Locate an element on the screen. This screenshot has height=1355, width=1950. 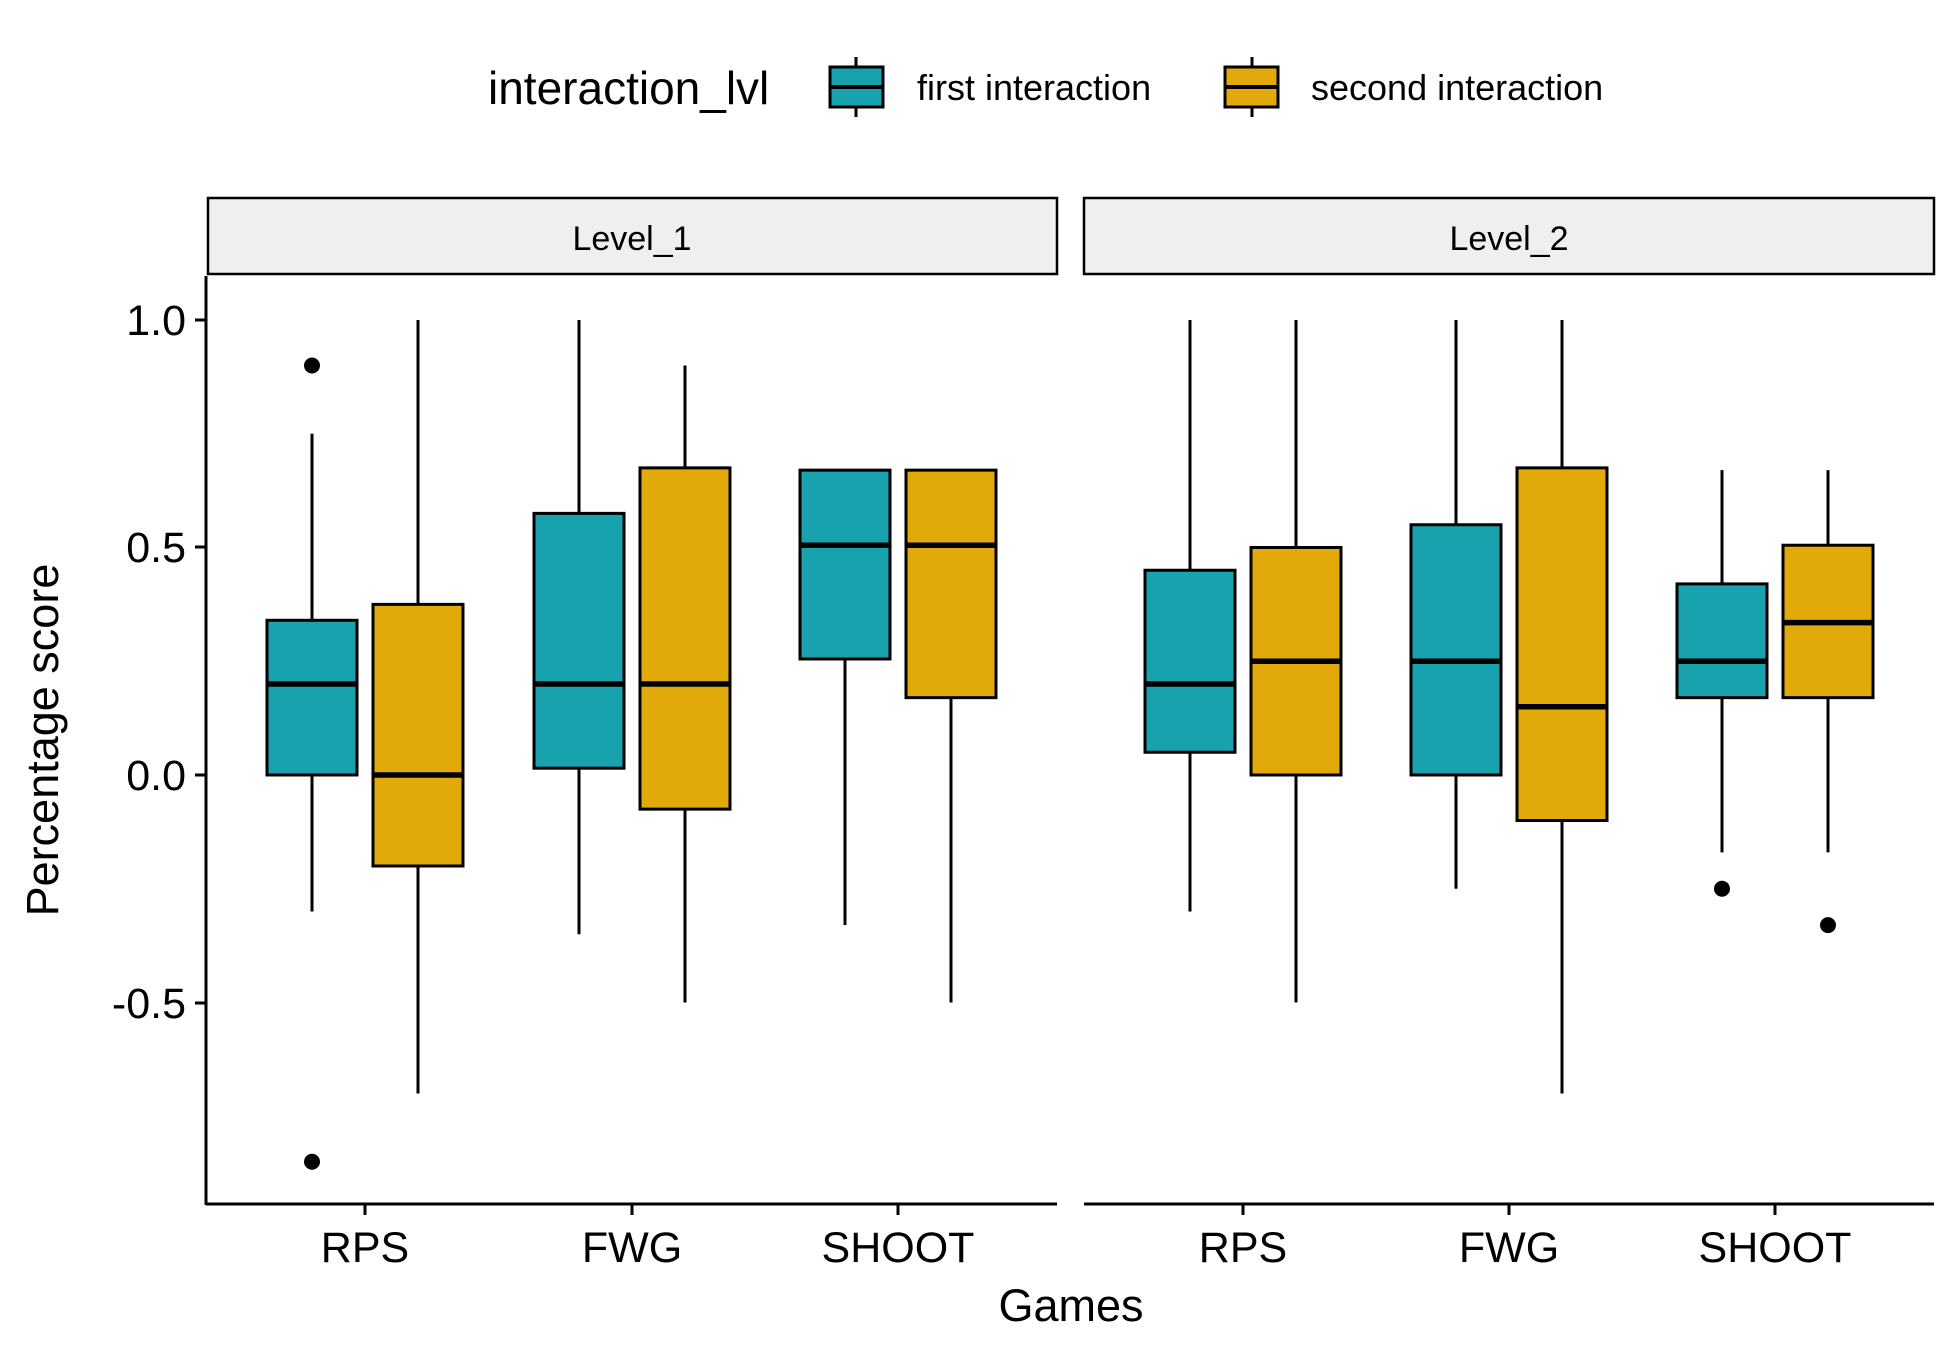
x-axis-title: Games is located at coordinates (1070, 1305).